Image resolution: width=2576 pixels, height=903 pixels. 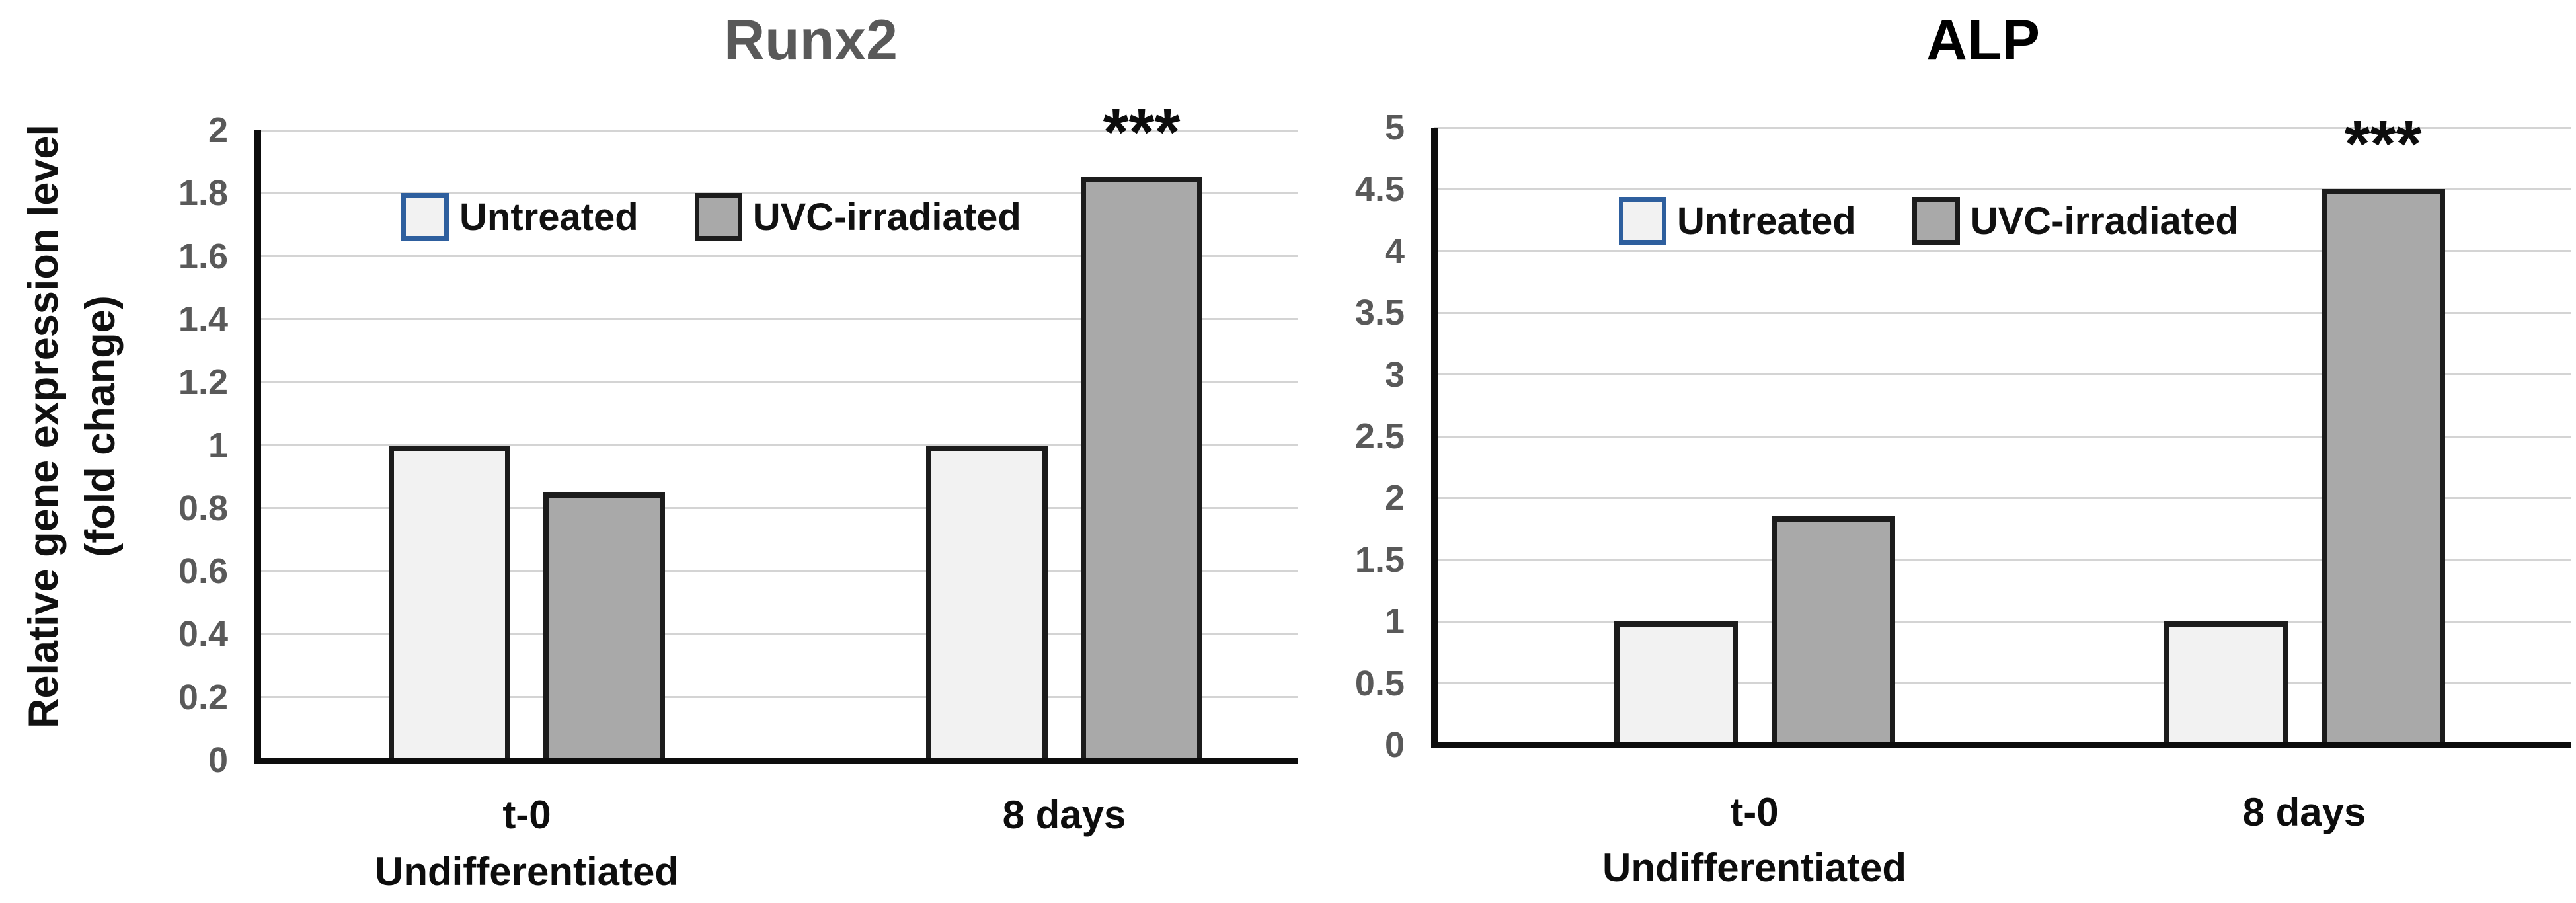 I want to click on y-axis-tick-label: 1.2, so click(x=203, y=382).